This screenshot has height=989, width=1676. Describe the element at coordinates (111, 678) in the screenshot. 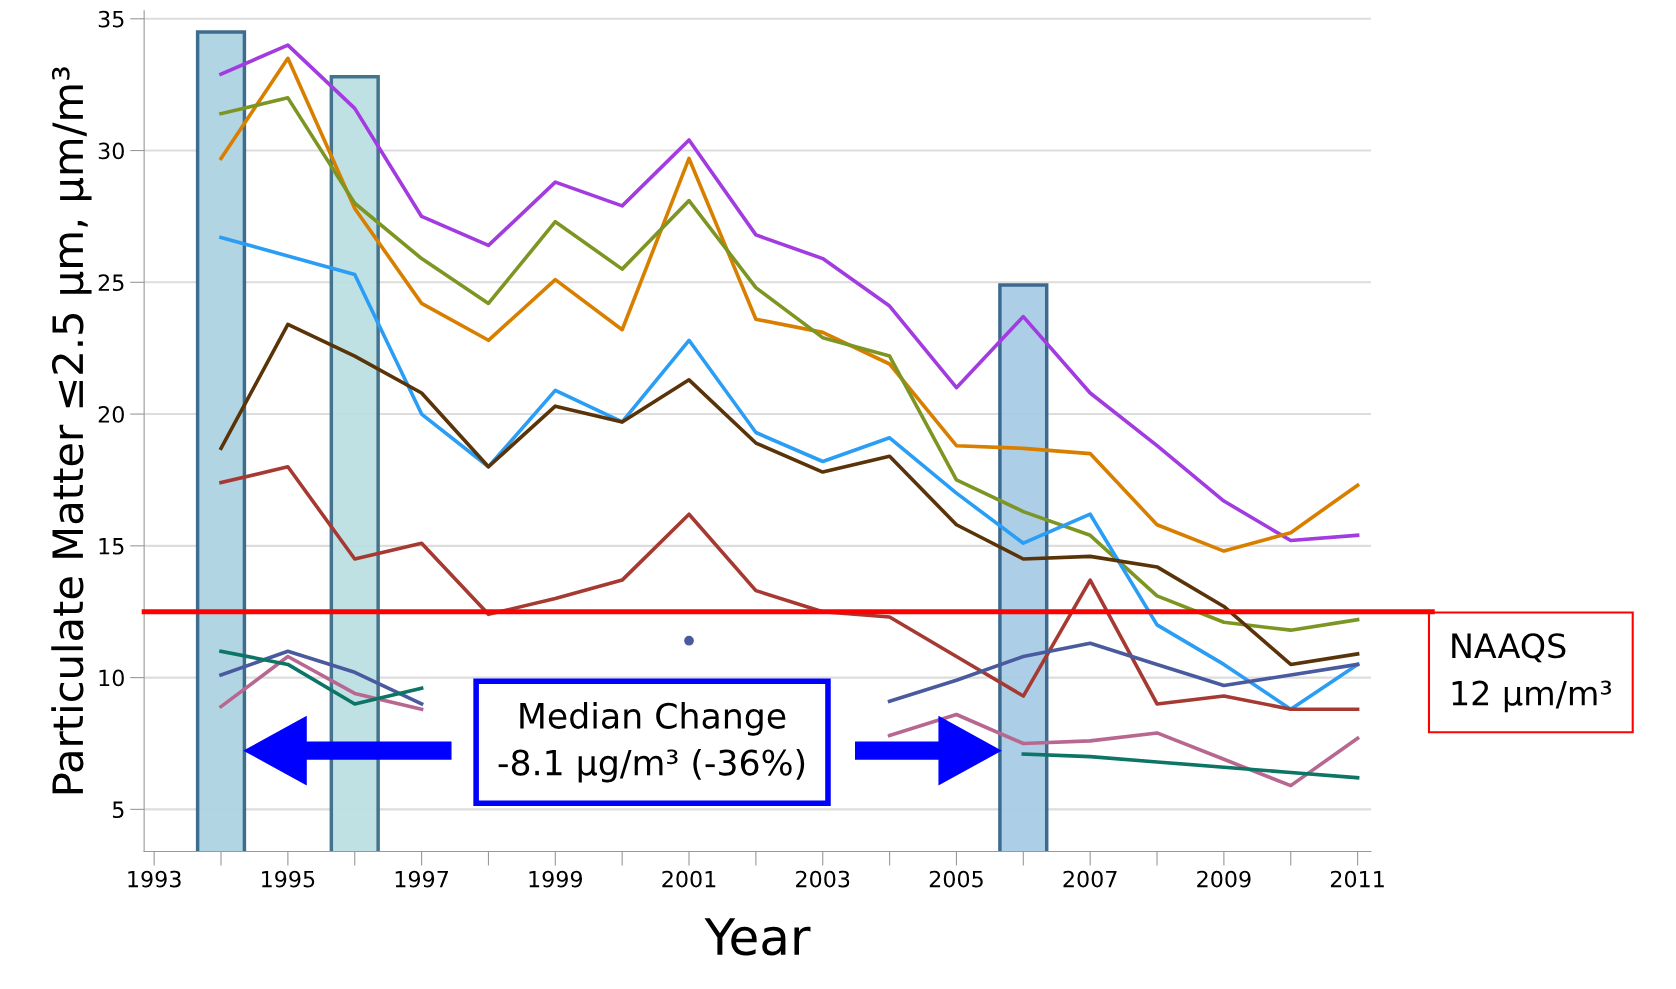

I see `y-tick-label: 10` at that location.